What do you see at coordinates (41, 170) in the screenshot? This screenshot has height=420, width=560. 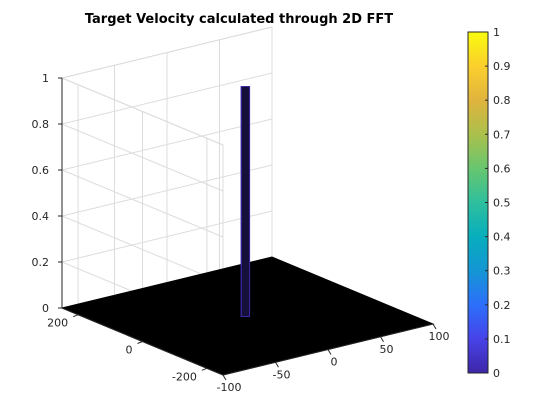 I see `z-tick-label: 0.6` at bounding box center [41, 170].